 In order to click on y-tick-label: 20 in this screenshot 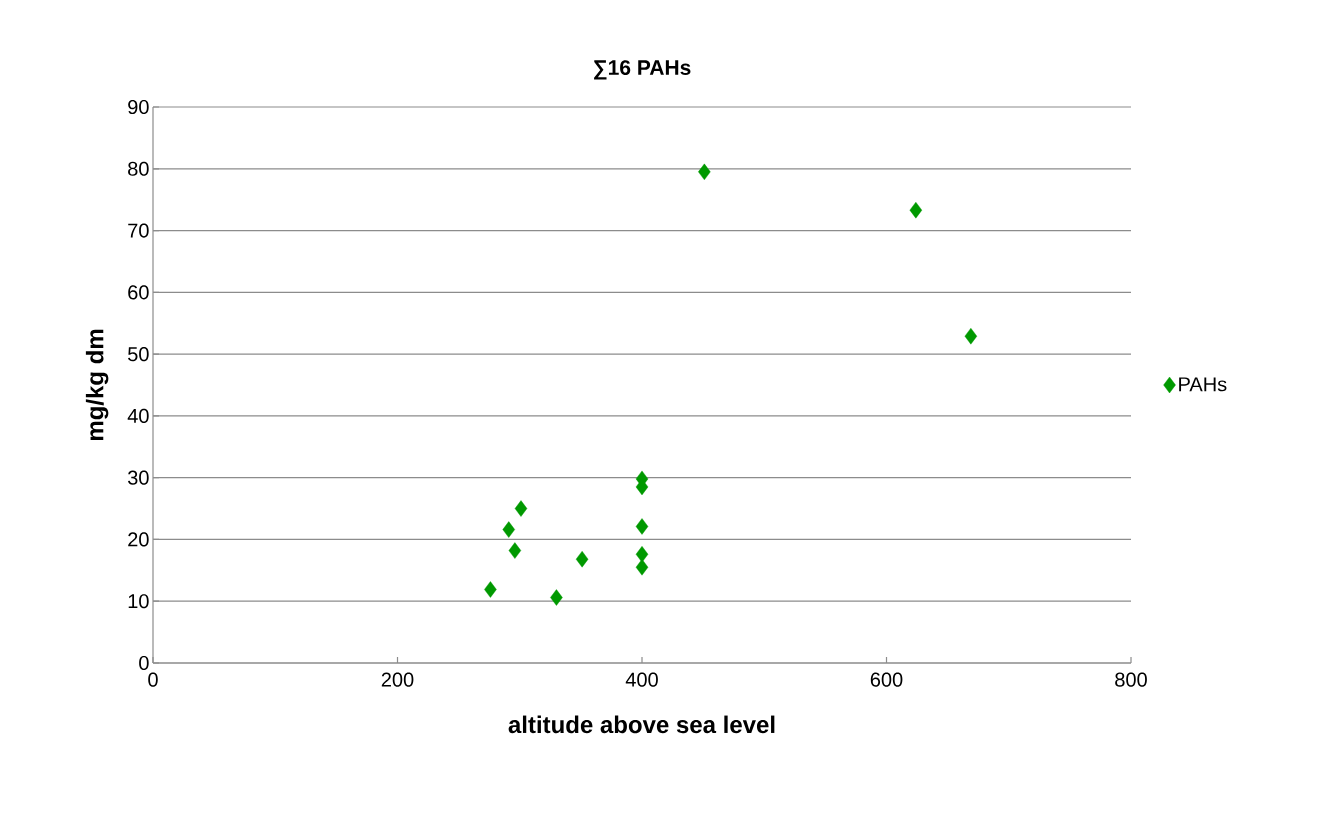, I will do `click(138, 539)`.